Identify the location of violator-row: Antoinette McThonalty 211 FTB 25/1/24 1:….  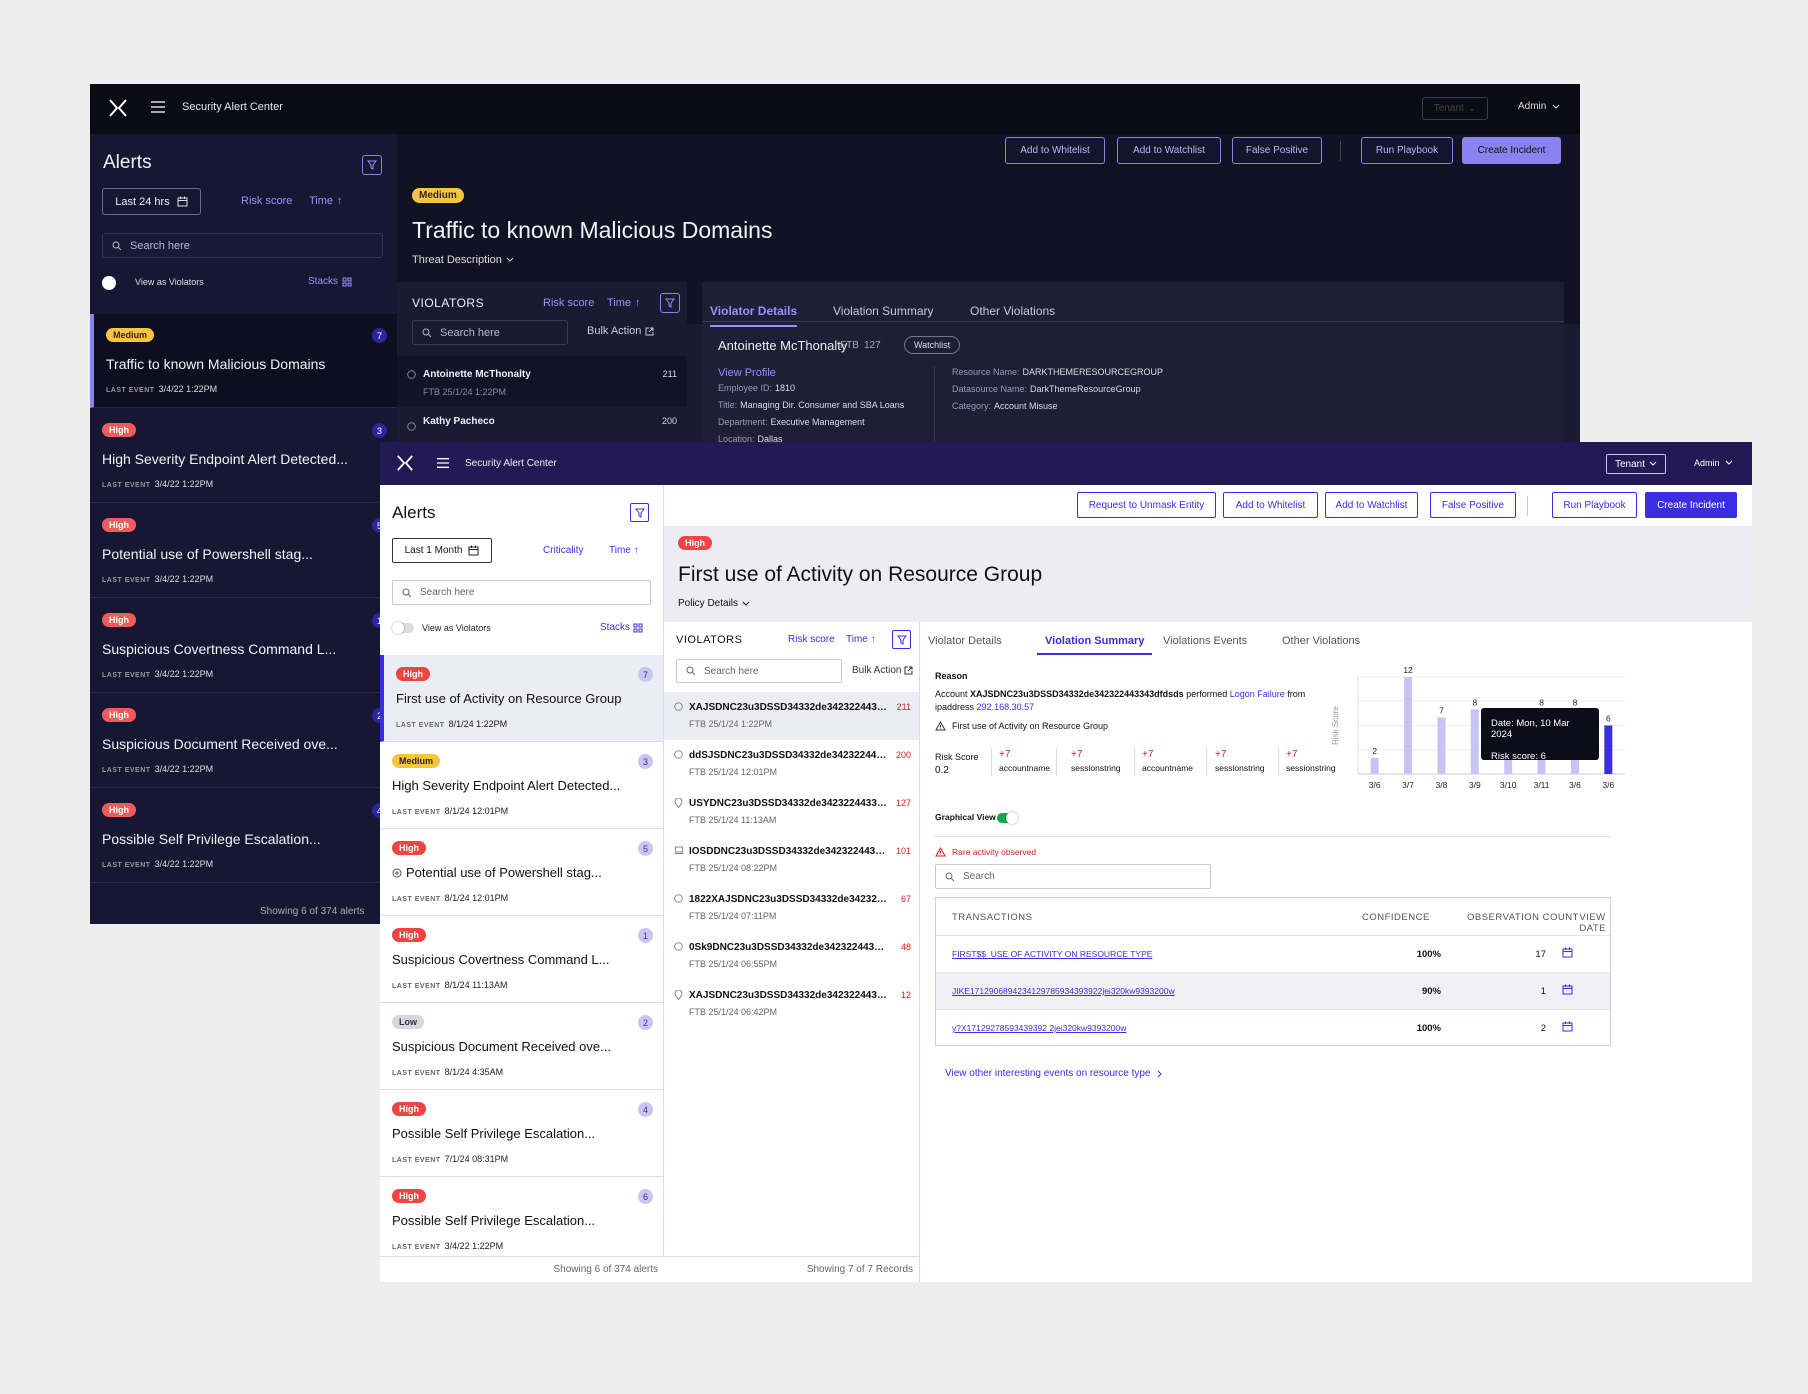
(542, 381).